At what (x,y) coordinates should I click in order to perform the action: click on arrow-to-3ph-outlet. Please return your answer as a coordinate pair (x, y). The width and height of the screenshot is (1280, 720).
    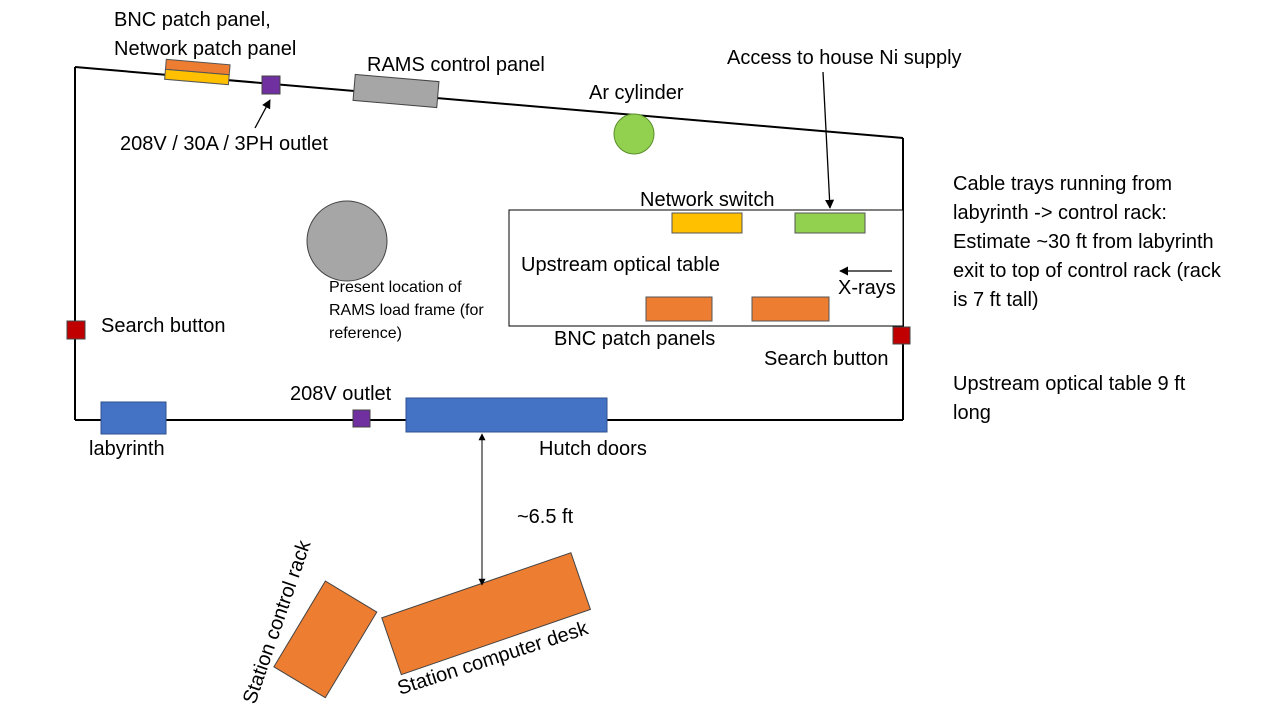
    Looking at the image, I should click on (262, 114).